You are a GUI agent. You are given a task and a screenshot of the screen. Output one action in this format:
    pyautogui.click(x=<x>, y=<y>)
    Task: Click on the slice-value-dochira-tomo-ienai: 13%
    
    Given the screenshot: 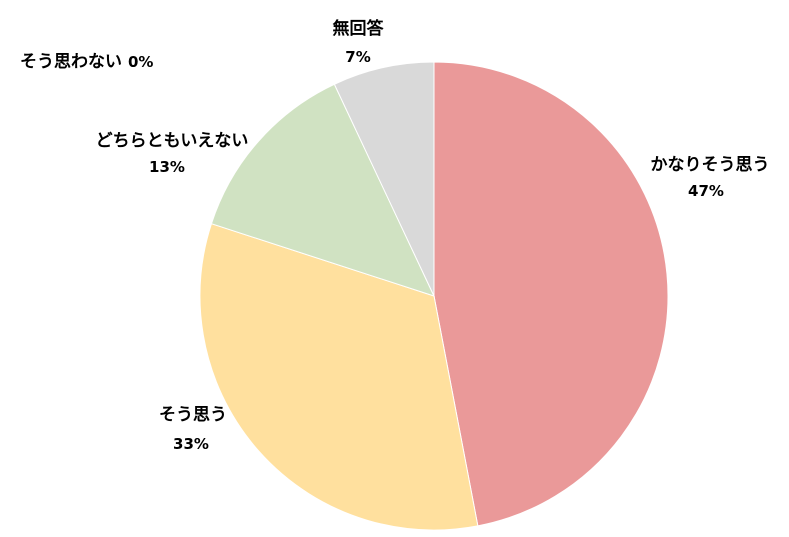 What is the action you would take?
    pyautogui.click(x=167, y=167)
    